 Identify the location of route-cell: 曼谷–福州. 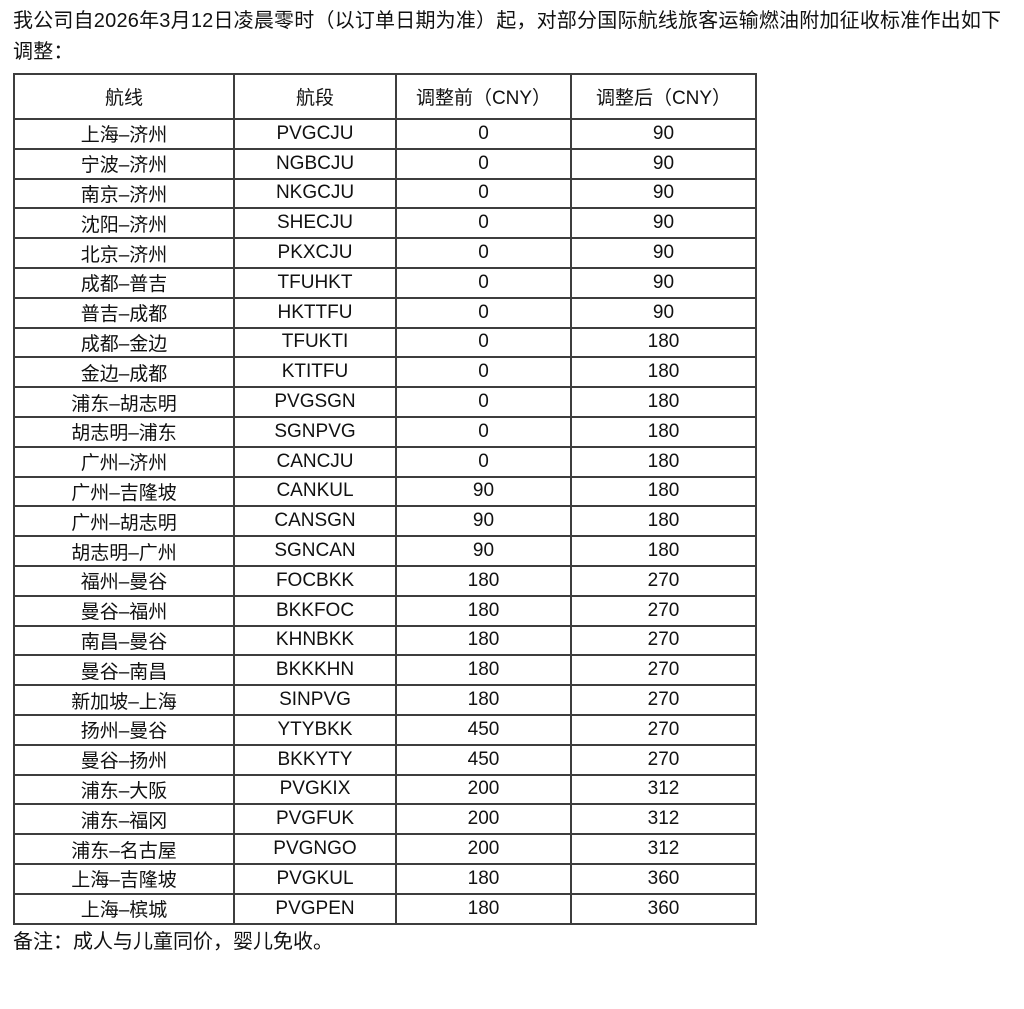
(124, 610).